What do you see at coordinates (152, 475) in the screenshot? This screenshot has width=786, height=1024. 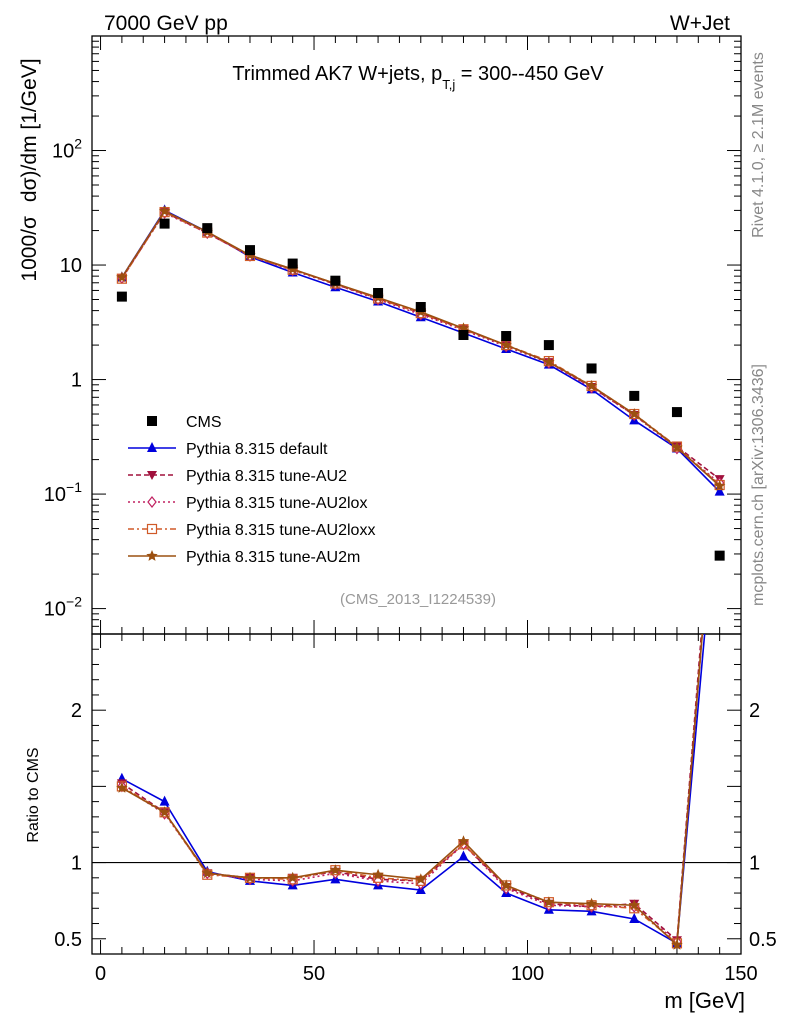 I see `legend-marker-pythia-8-315-tune-au2` at bounding box center [152, 475].